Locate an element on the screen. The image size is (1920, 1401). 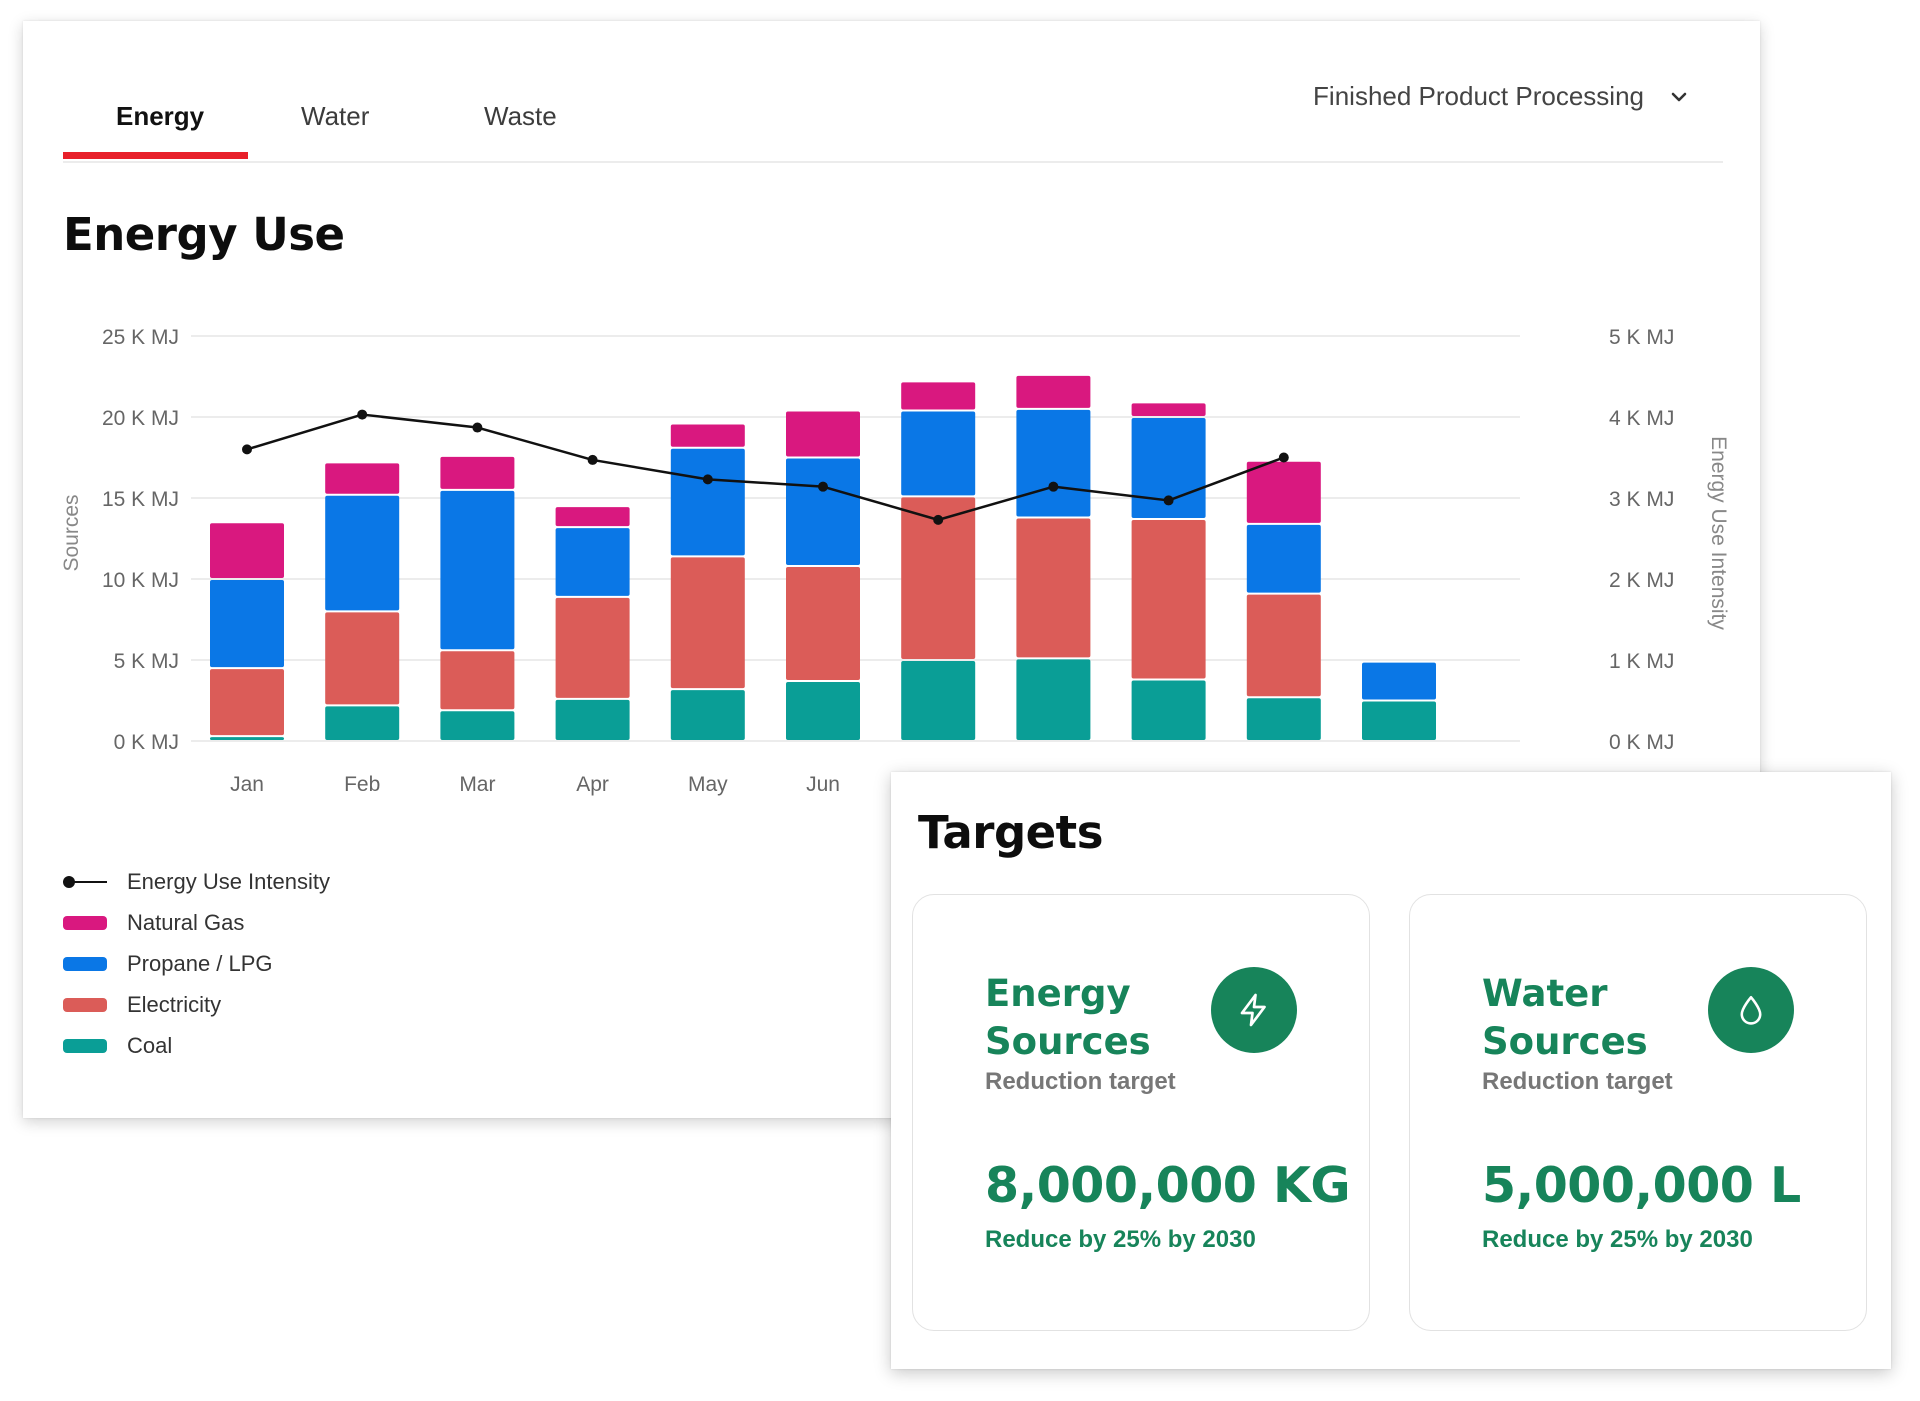
legend-label: Natural Gas is located at coordinates (186, 922).